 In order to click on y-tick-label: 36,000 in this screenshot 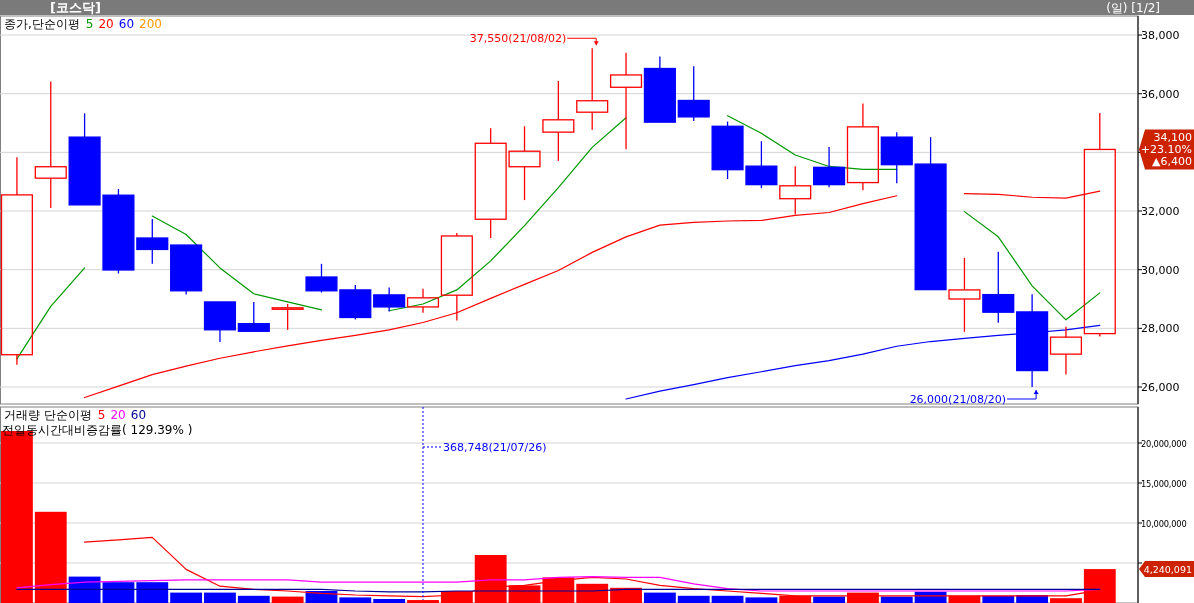, I will do `click(1160, 94)`.